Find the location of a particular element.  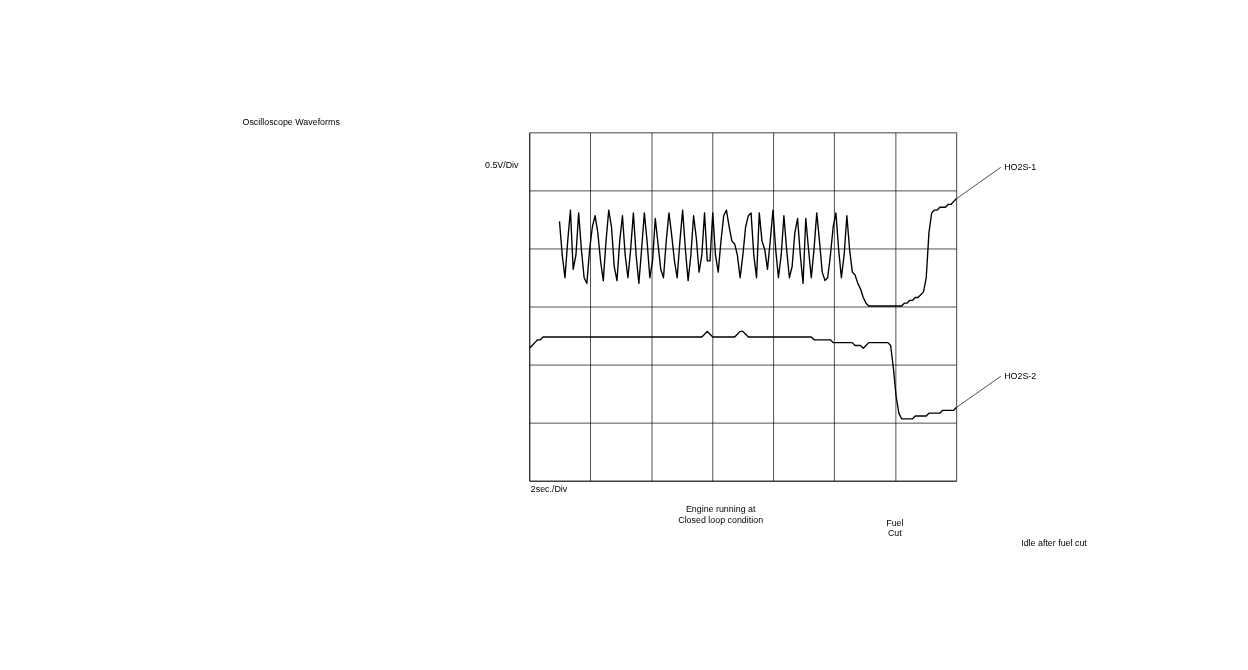

text: Engine running at Closed loop condition is located at coordinates (721, 514).